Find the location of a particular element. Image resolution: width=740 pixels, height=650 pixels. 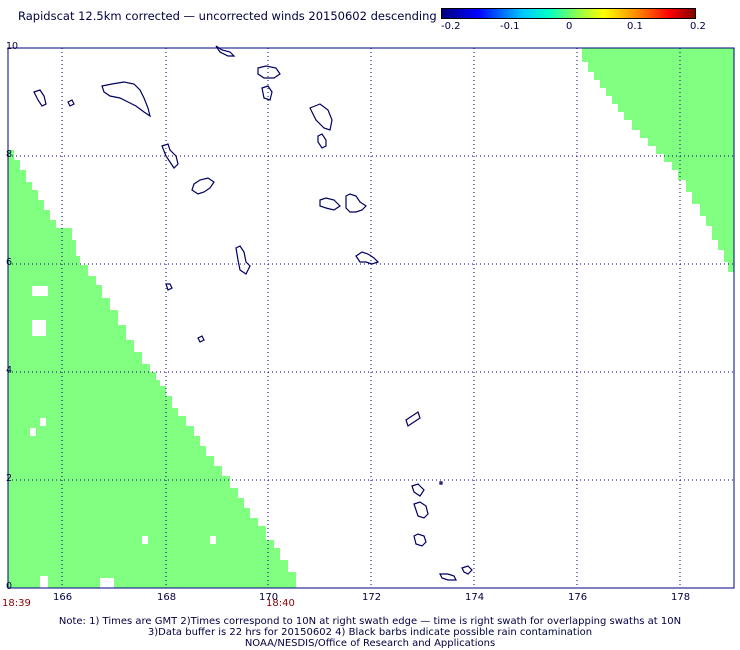

color-scale-bar is located at coordinates (568, 13).